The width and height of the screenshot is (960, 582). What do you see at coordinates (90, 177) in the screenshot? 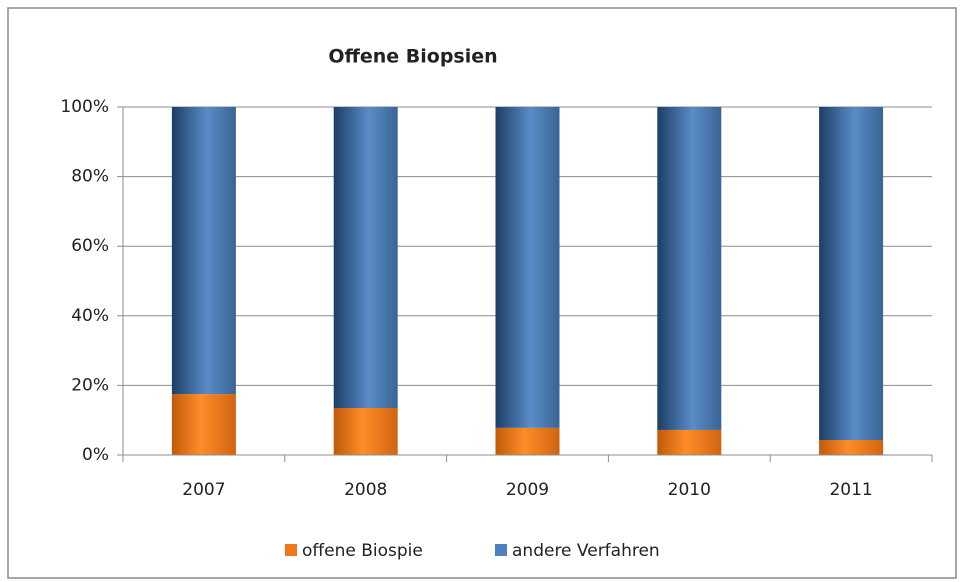
I see `y-tick-label: 80%` at bounding box center [90, 177].